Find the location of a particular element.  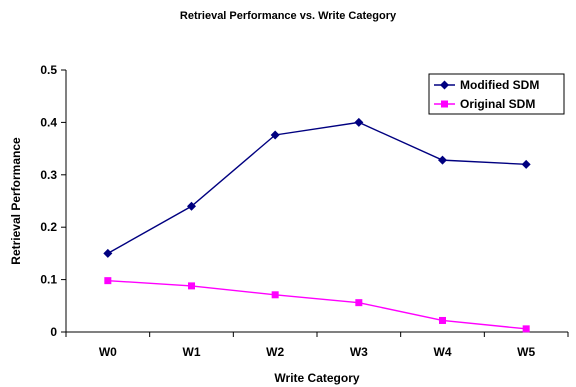

x-tick-label: W3 is located at coordinates (359, 352).